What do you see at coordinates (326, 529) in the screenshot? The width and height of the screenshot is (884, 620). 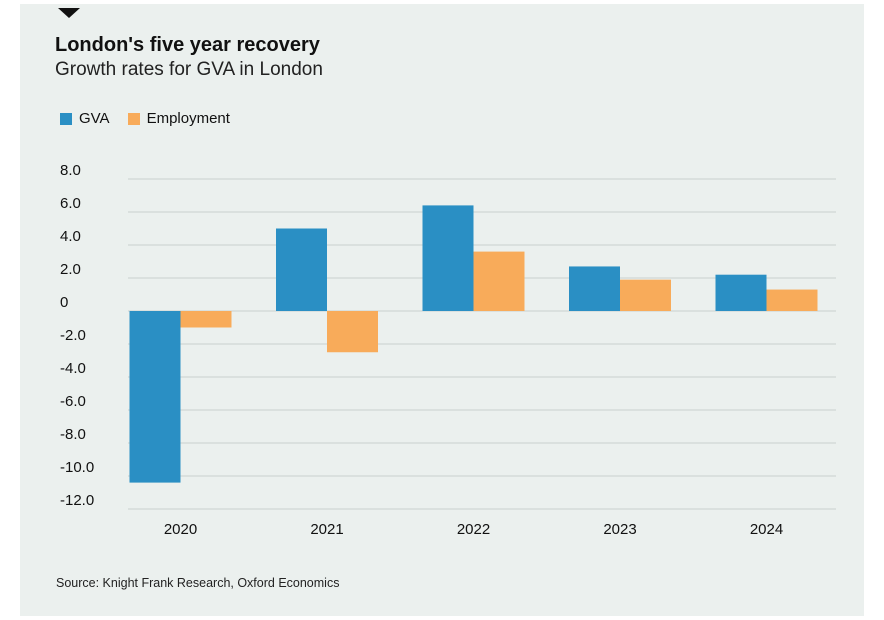 I see `x-tick-label: 2021` at bounding box center [326, 529].